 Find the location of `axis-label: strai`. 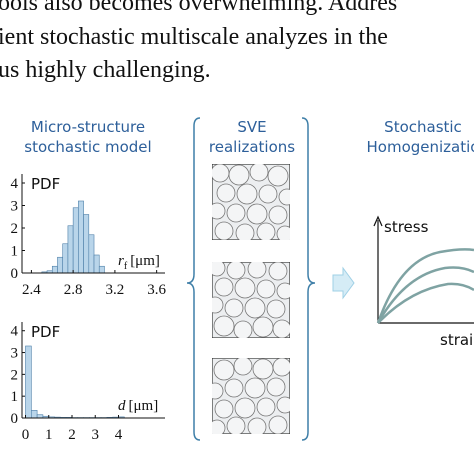

axis-label: strai is located at coordinates (456, 340).